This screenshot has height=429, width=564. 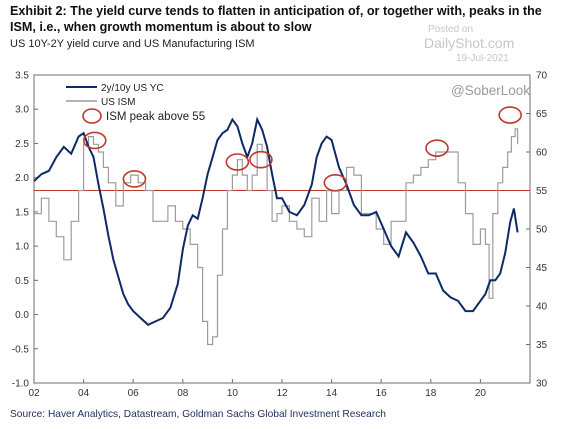 What do you see at coordinates (542, 307) in the screenshot?
I see `y-right-tick-label: 40` at bounding box center [542, 307].